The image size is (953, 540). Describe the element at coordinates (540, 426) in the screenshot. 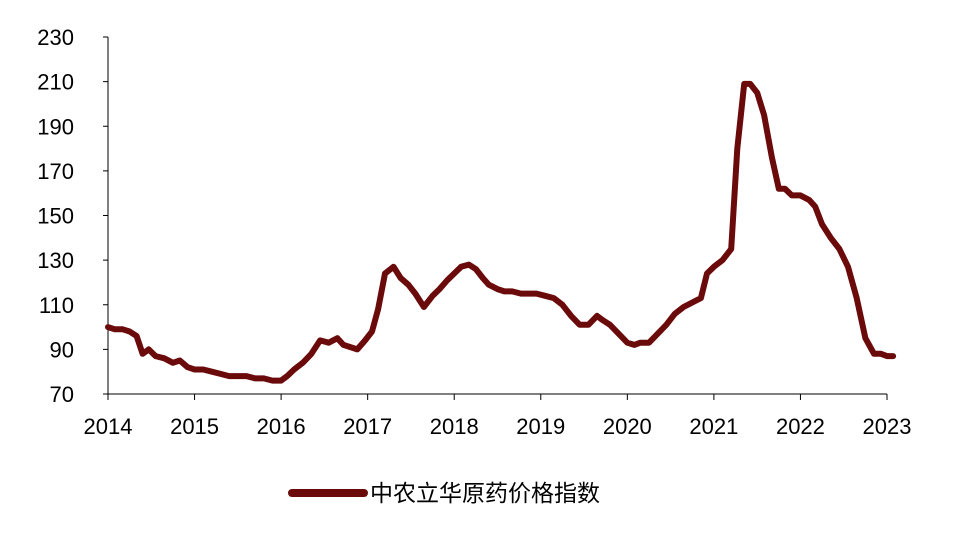

I see `x-tick-label: 2019` at that location.